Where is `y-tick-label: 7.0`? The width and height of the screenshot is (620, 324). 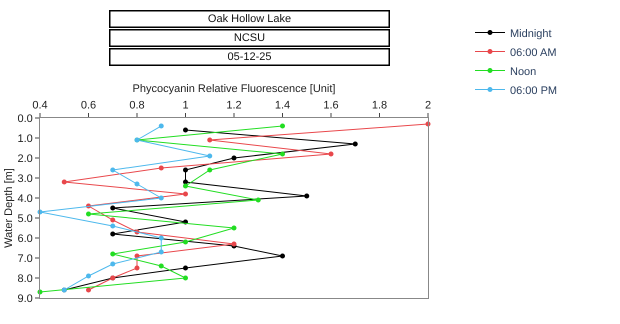
y-tick-label: 7.0 is located at coordinates (25, 258).